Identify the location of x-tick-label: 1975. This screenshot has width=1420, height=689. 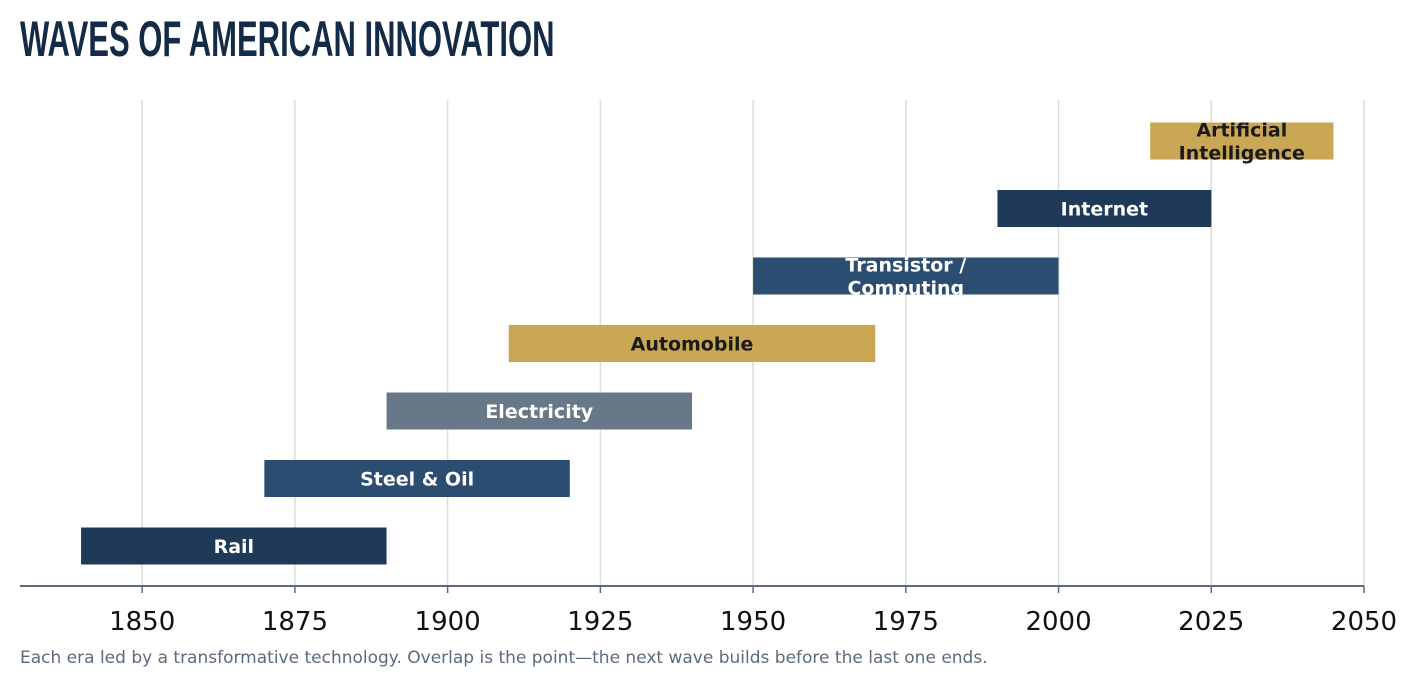
(906, 622).